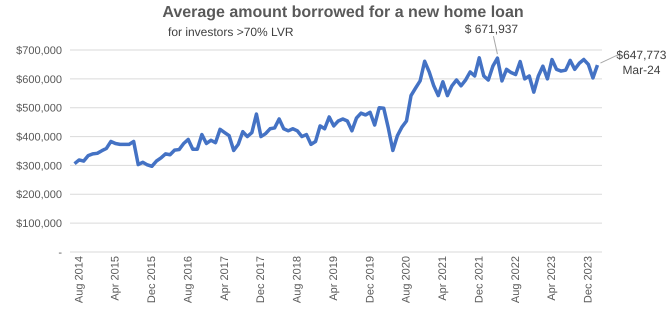 The width and height of the screenshot is (672, 322). What do you see at coordinates (39, 137) in the screenshot?
I see `y-tick-label: $400,000` at bounding box center [39, 137].